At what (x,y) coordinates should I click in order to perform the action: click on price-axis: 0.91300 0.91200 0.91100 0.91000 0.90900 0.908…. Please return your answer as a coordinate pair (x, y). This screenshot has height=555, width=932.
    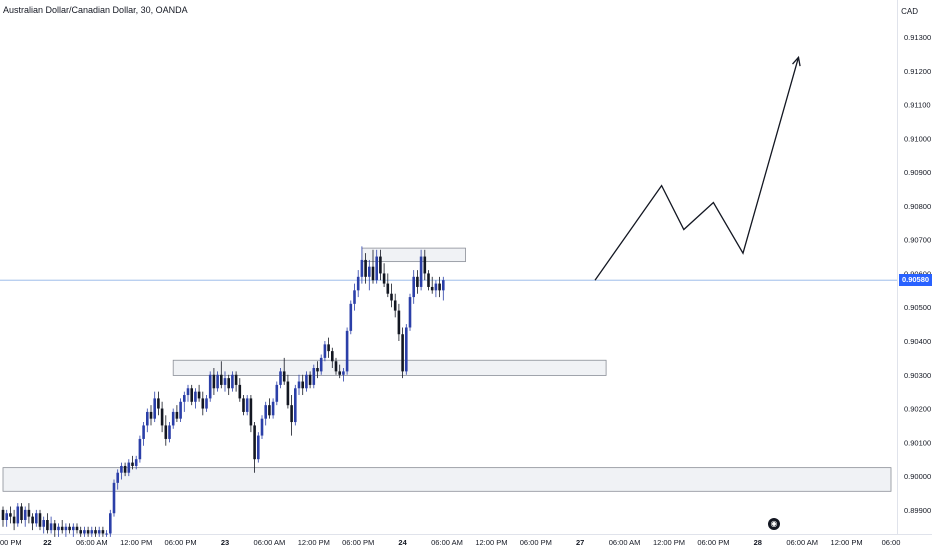
    Looking at the image, I should click on (917, 274).